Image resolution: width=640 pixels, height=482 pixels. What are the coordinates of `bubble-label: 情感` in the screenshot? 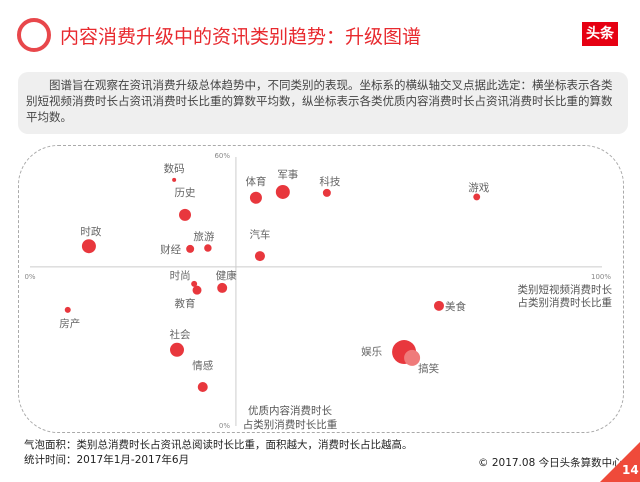 It's located at (202, 365).